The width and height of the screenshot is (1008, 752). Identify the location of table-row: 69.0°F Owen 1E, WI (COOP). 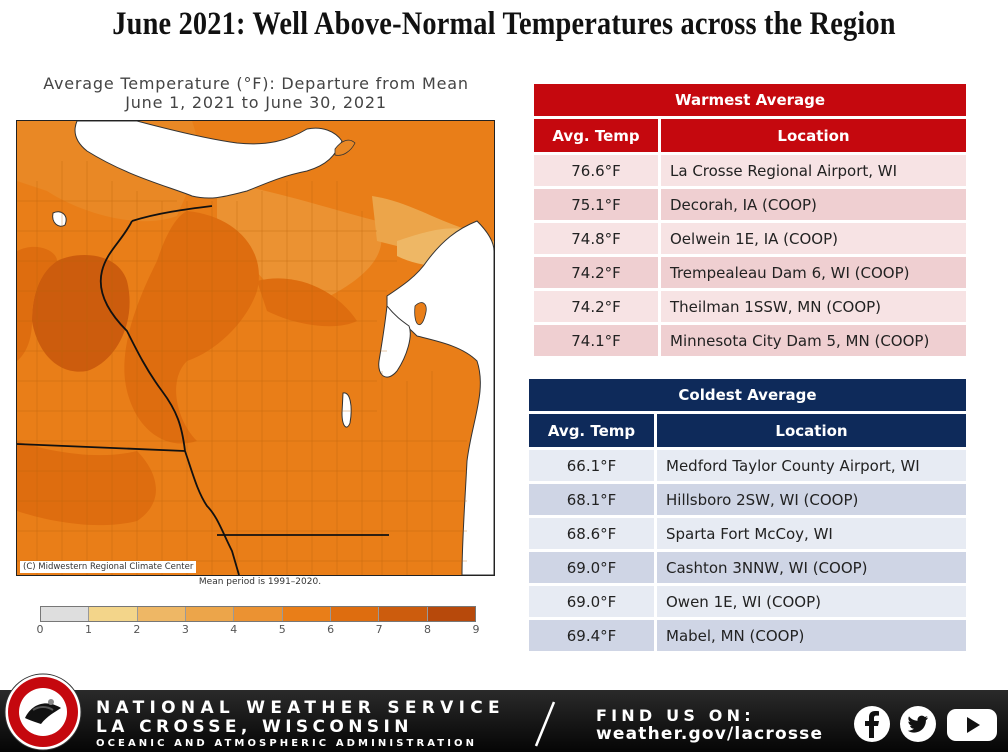
(747, 601).